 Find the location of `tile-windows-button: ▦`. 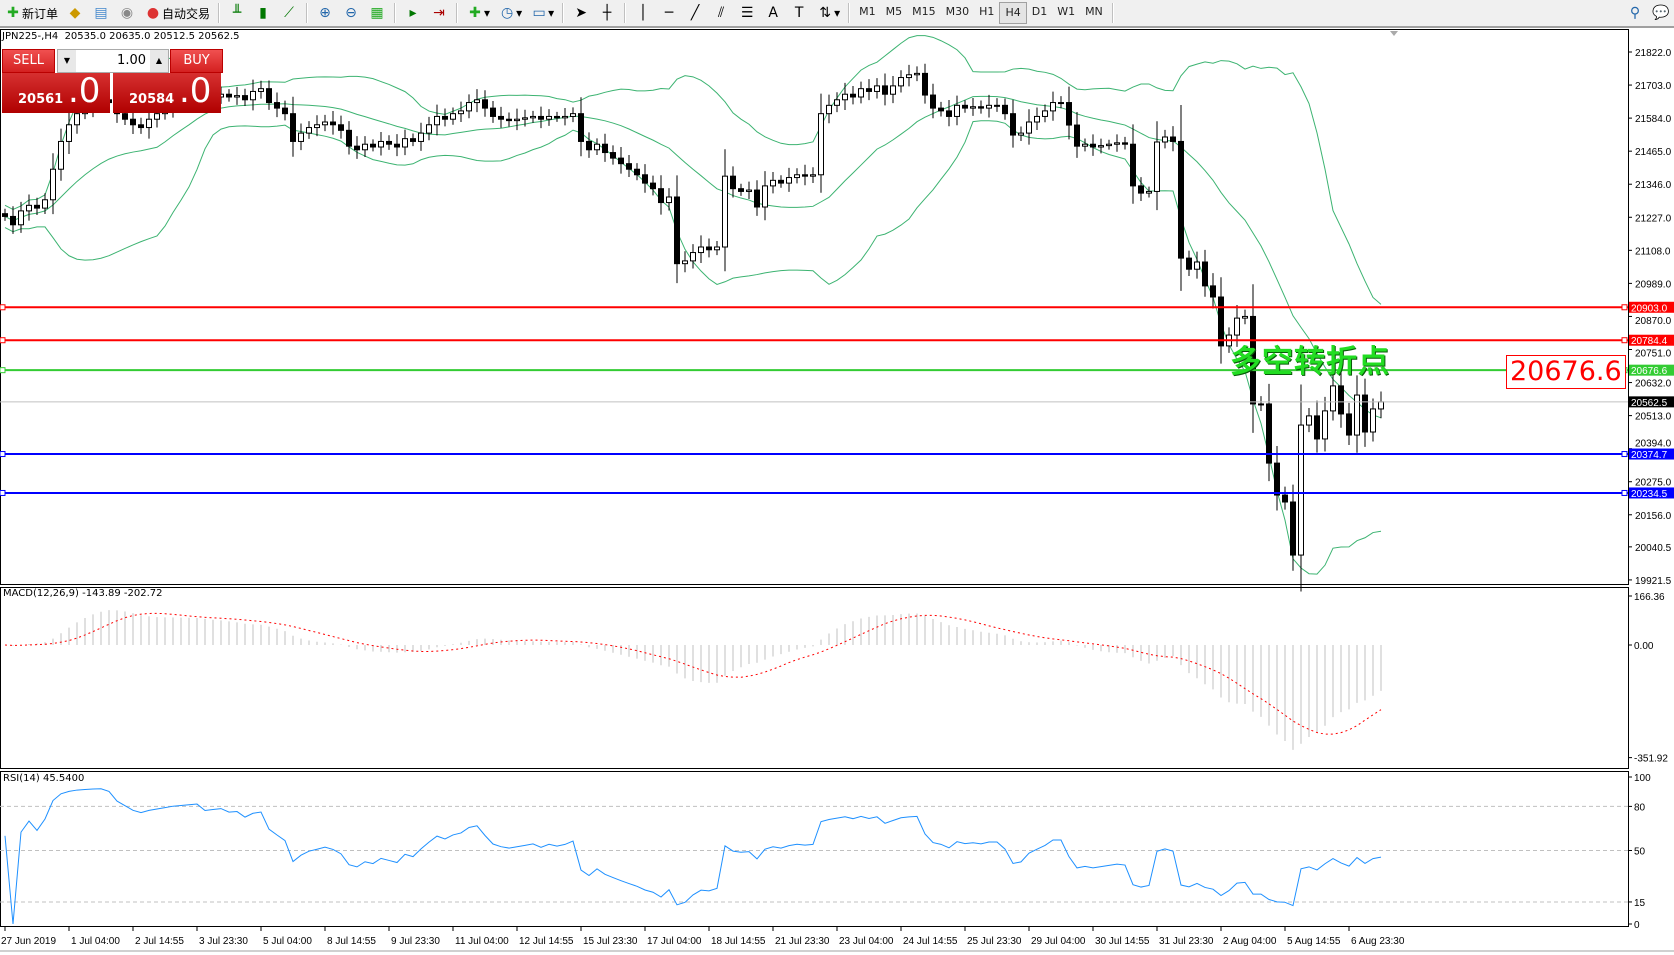

tile-windows-button: ▦ is located at coordinates (377, 13).